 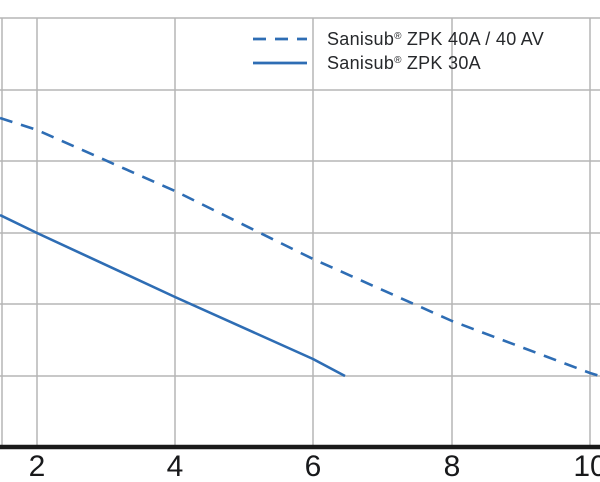 I want to click on dashed-line-sample-icon, so click(x=280, y=39).